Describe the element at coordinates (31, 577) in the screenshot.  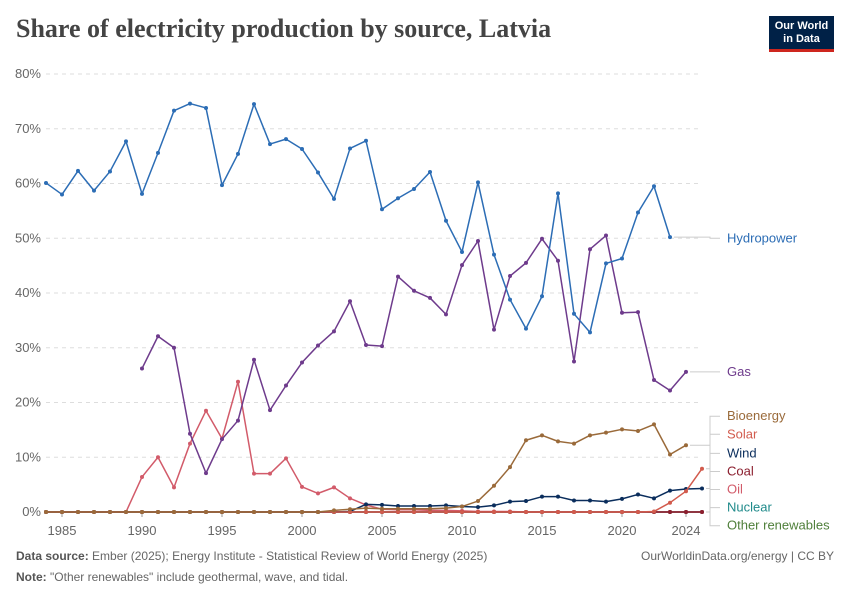
I see `note-label: Note:` at that location.